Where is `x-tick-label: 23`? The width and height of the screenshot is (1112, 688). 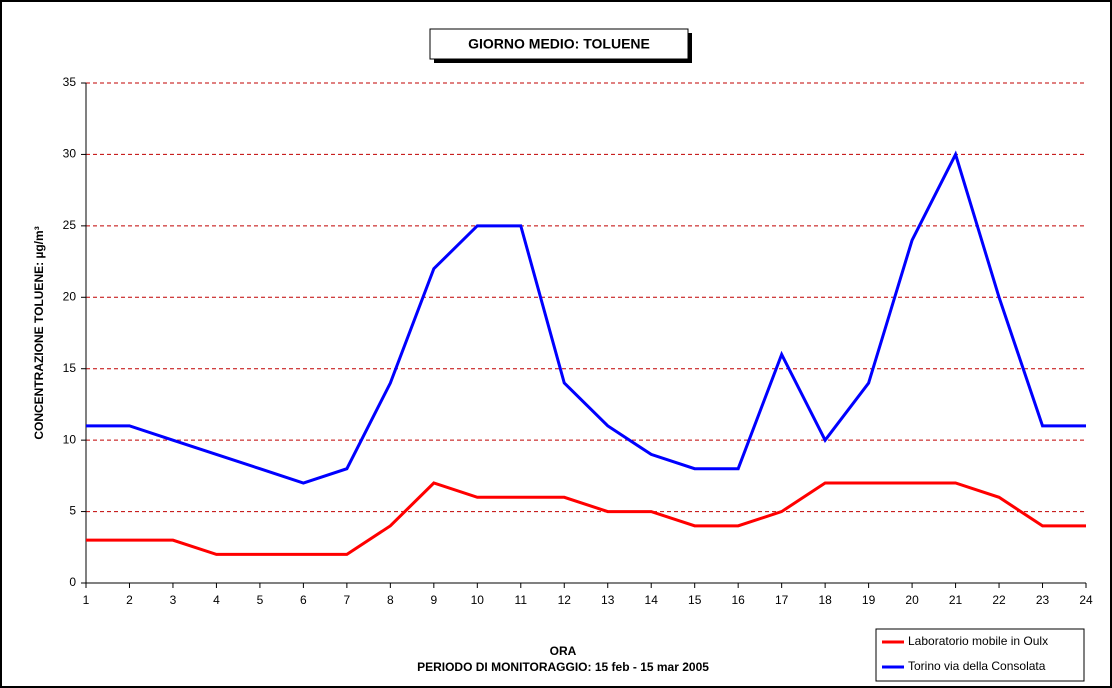 x-tick-label: 23 is located at coordinates (1043, 600).